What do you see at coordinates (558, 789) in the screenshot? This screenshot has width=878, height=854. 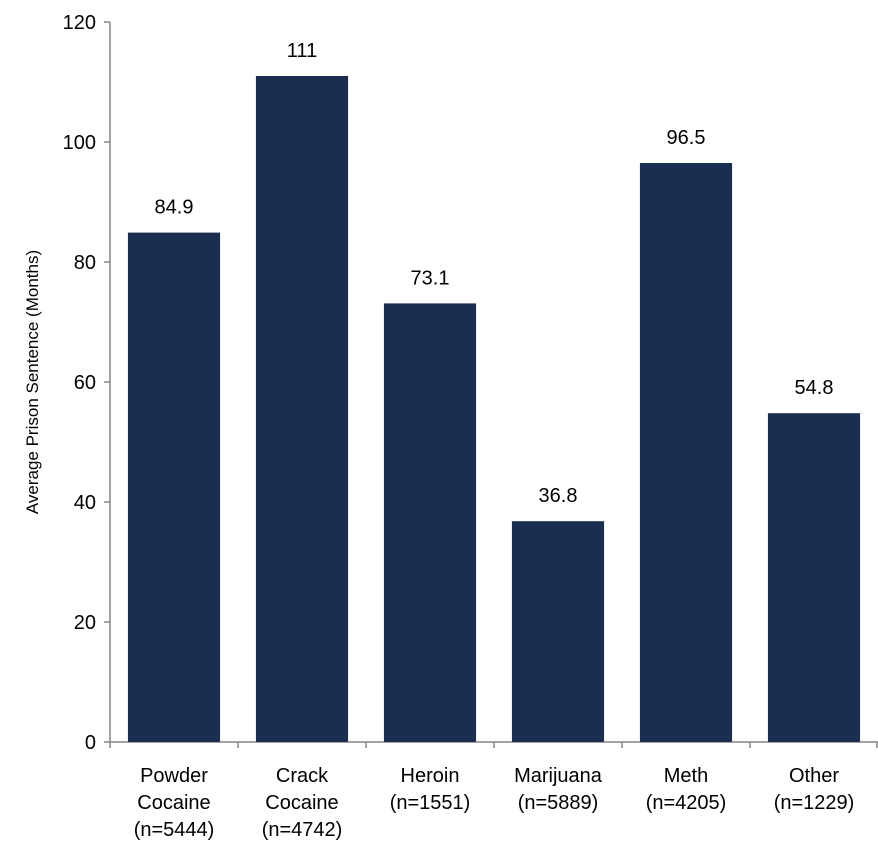 I see `category-label: Marijuana (n=5889)` at bounding box center [558, 789].